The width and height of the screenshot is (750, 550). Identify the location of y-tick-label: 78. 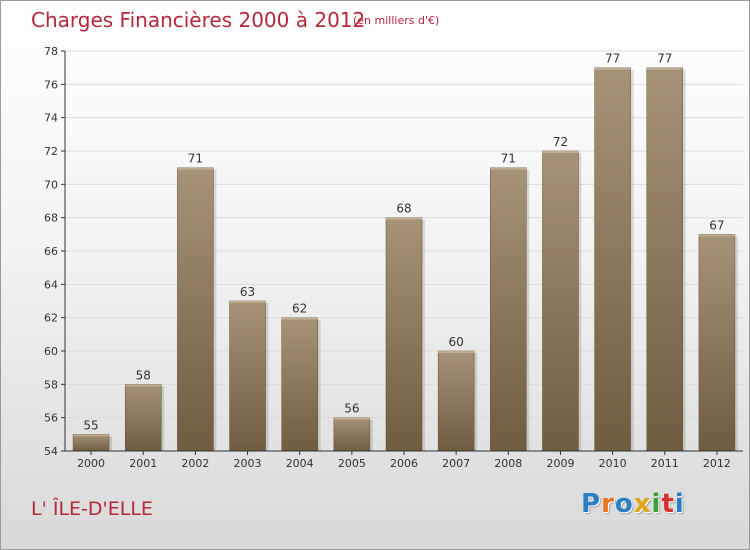
(51, 51).